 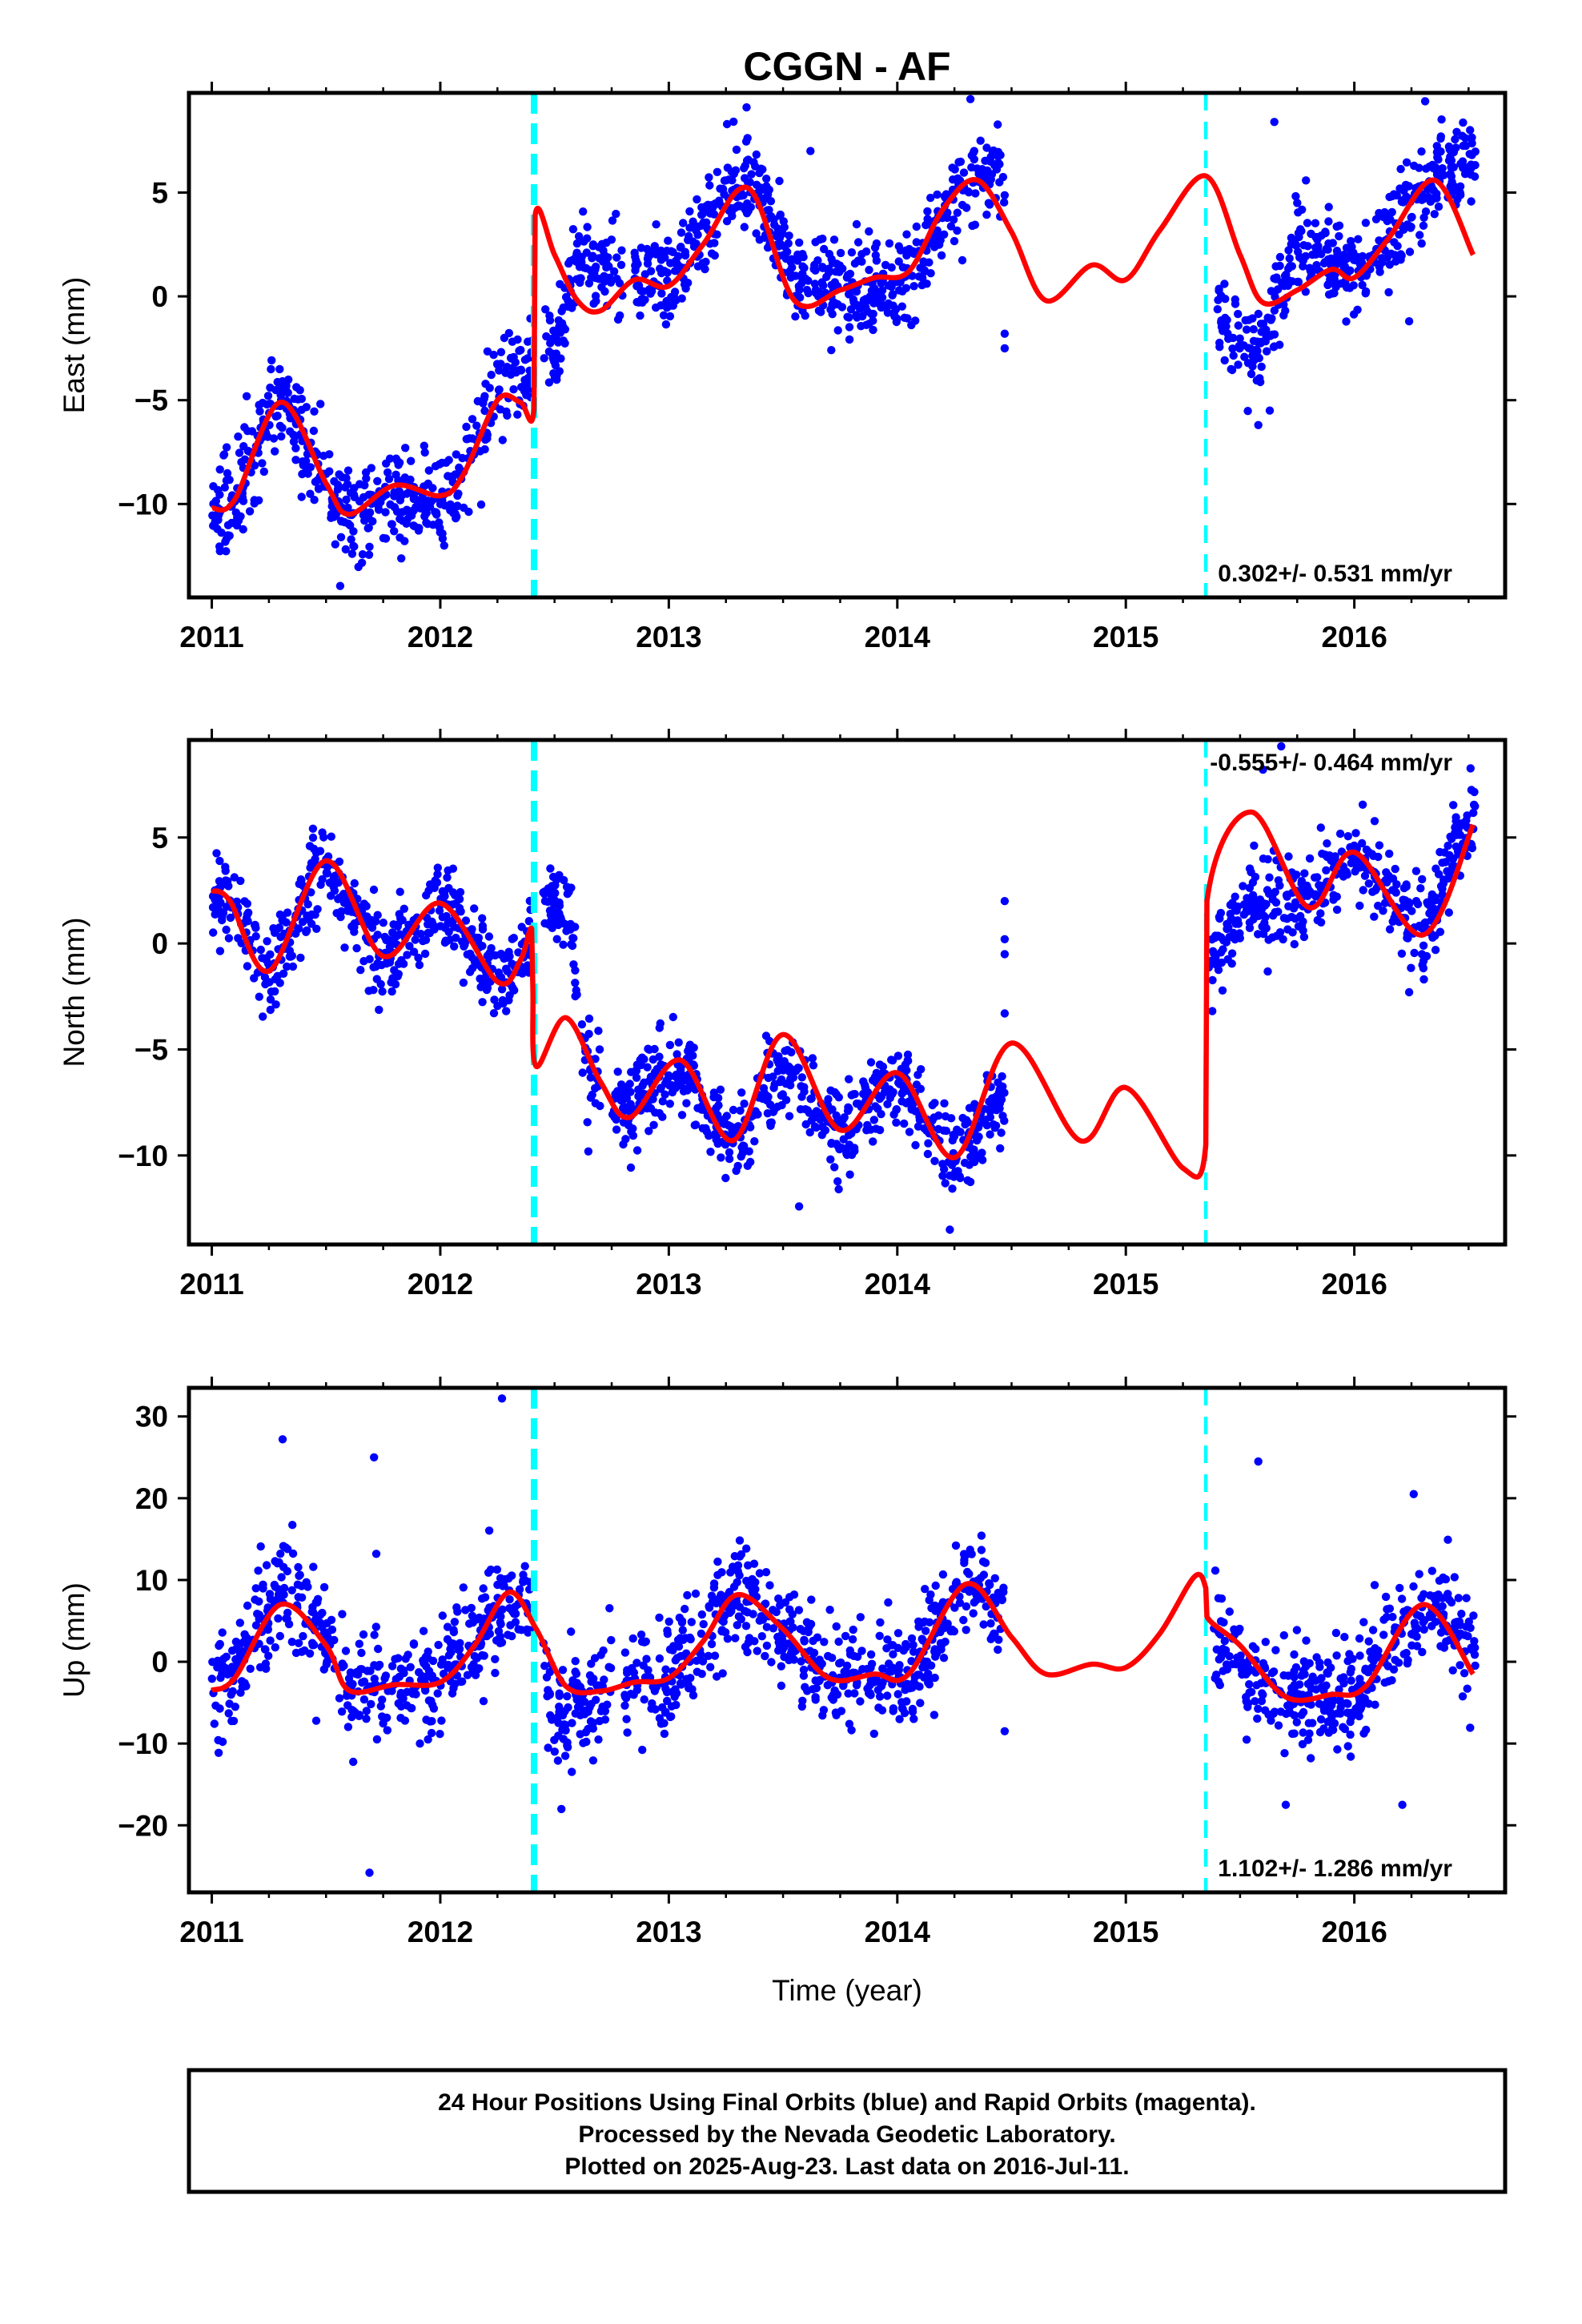 I want to click on x-tick-label: 2011, so click(x=211, y=1284).